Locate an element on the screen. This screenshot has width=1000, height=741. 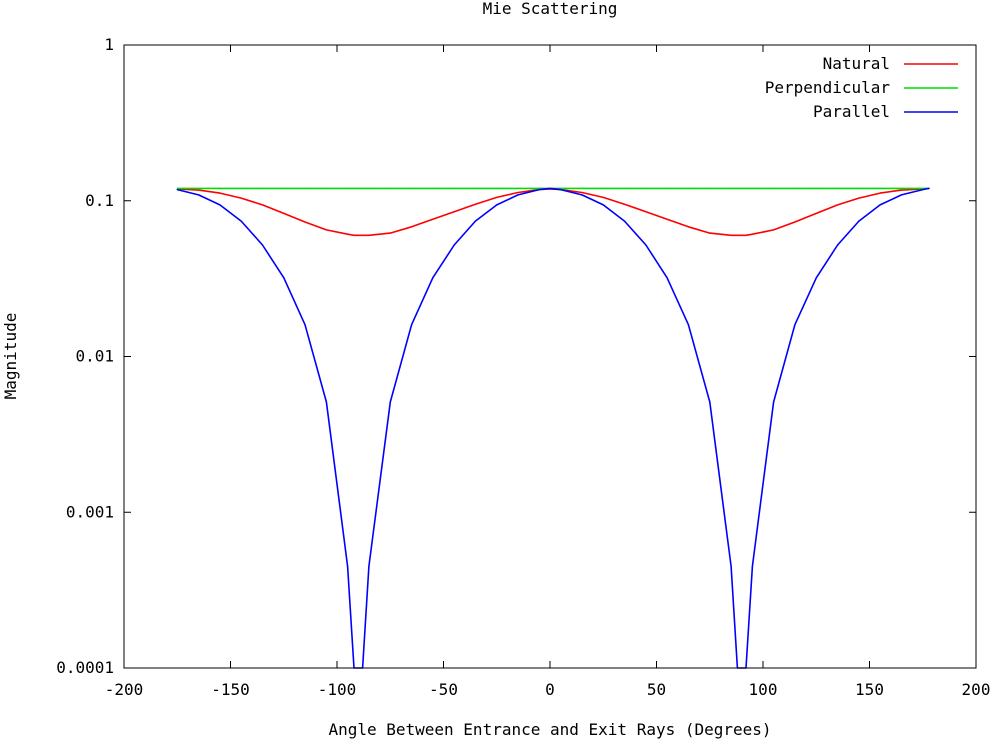
x-tick-label: 100 is located at coordinates (763, 689).